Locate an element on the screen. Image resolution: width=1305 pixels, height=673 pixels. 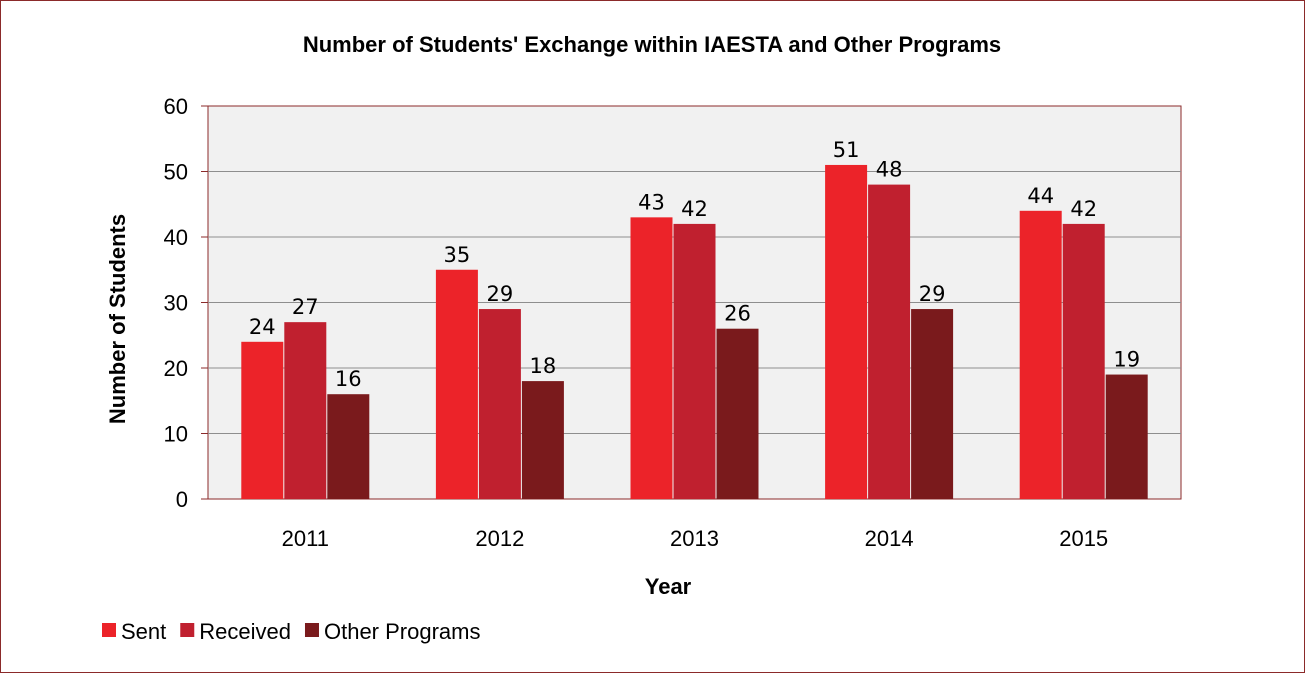
y-tick-label: 30 is located at coordinates (176, 303).